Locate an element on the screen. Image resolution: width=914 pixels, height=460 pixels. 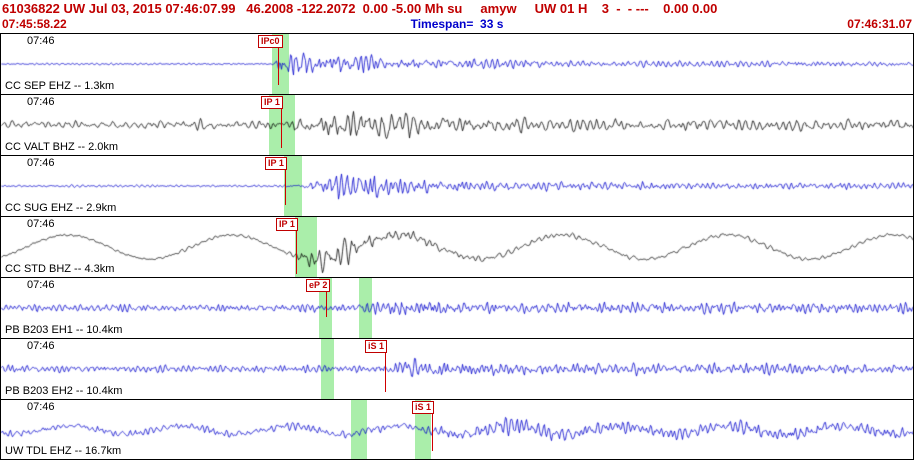
trace-row: IP 1 07:46 CC VALT BHZ -- 2.0km is located at coordinates (457, 125).